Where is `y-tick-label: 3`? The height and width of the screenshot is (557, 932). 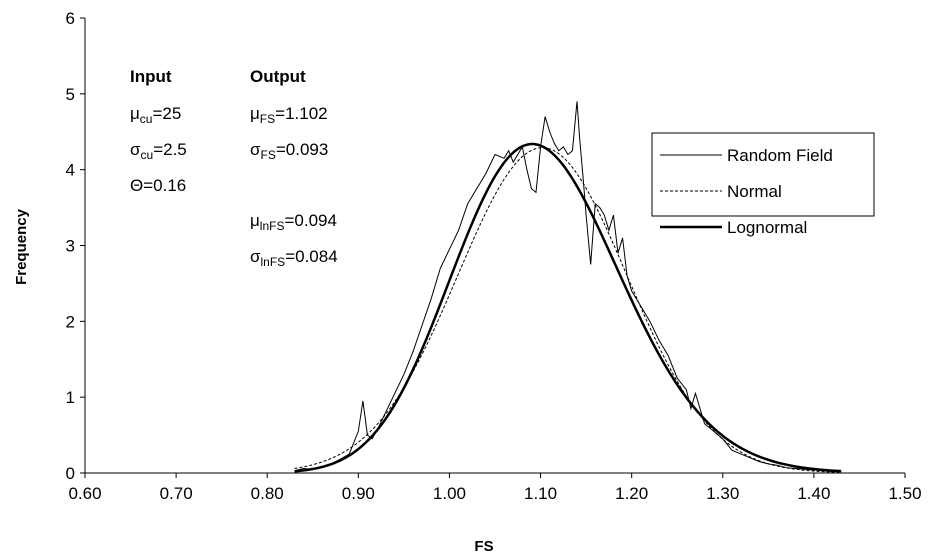
y-tick-label: 3 is located at coordinates (70, 246).